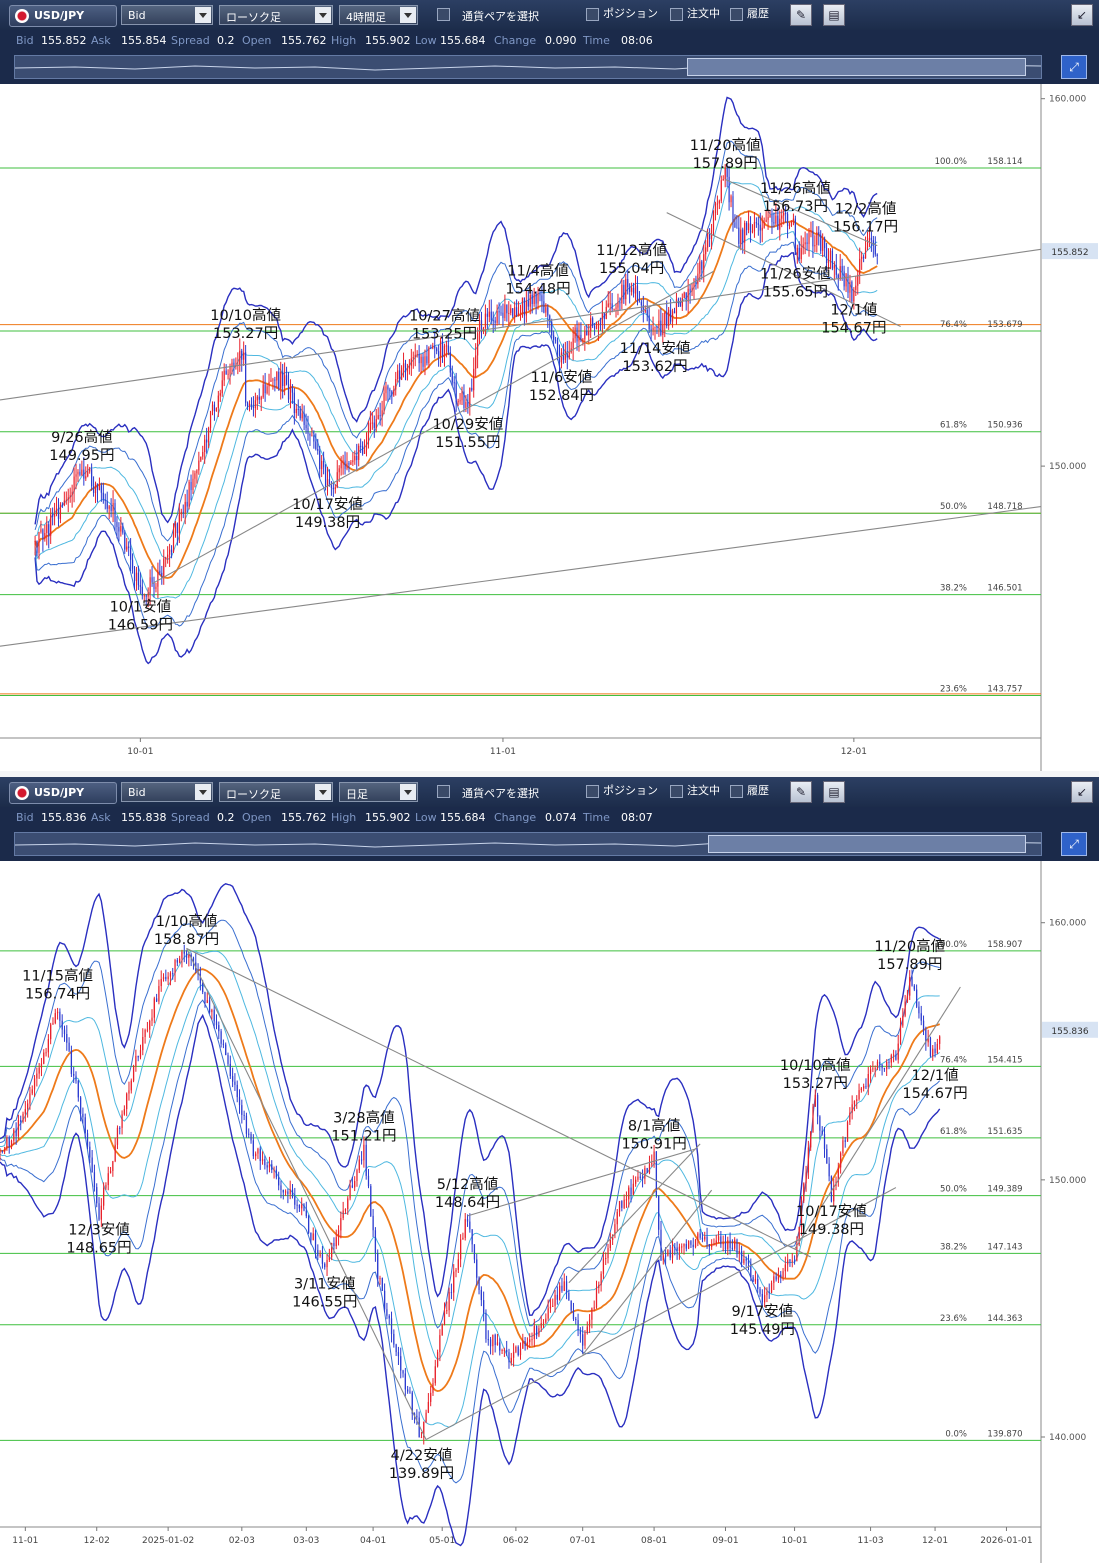 The height and width of the screenshot is (1563, 1099). I want to click on annotation-label: 11/26安値, so click(795, 274).